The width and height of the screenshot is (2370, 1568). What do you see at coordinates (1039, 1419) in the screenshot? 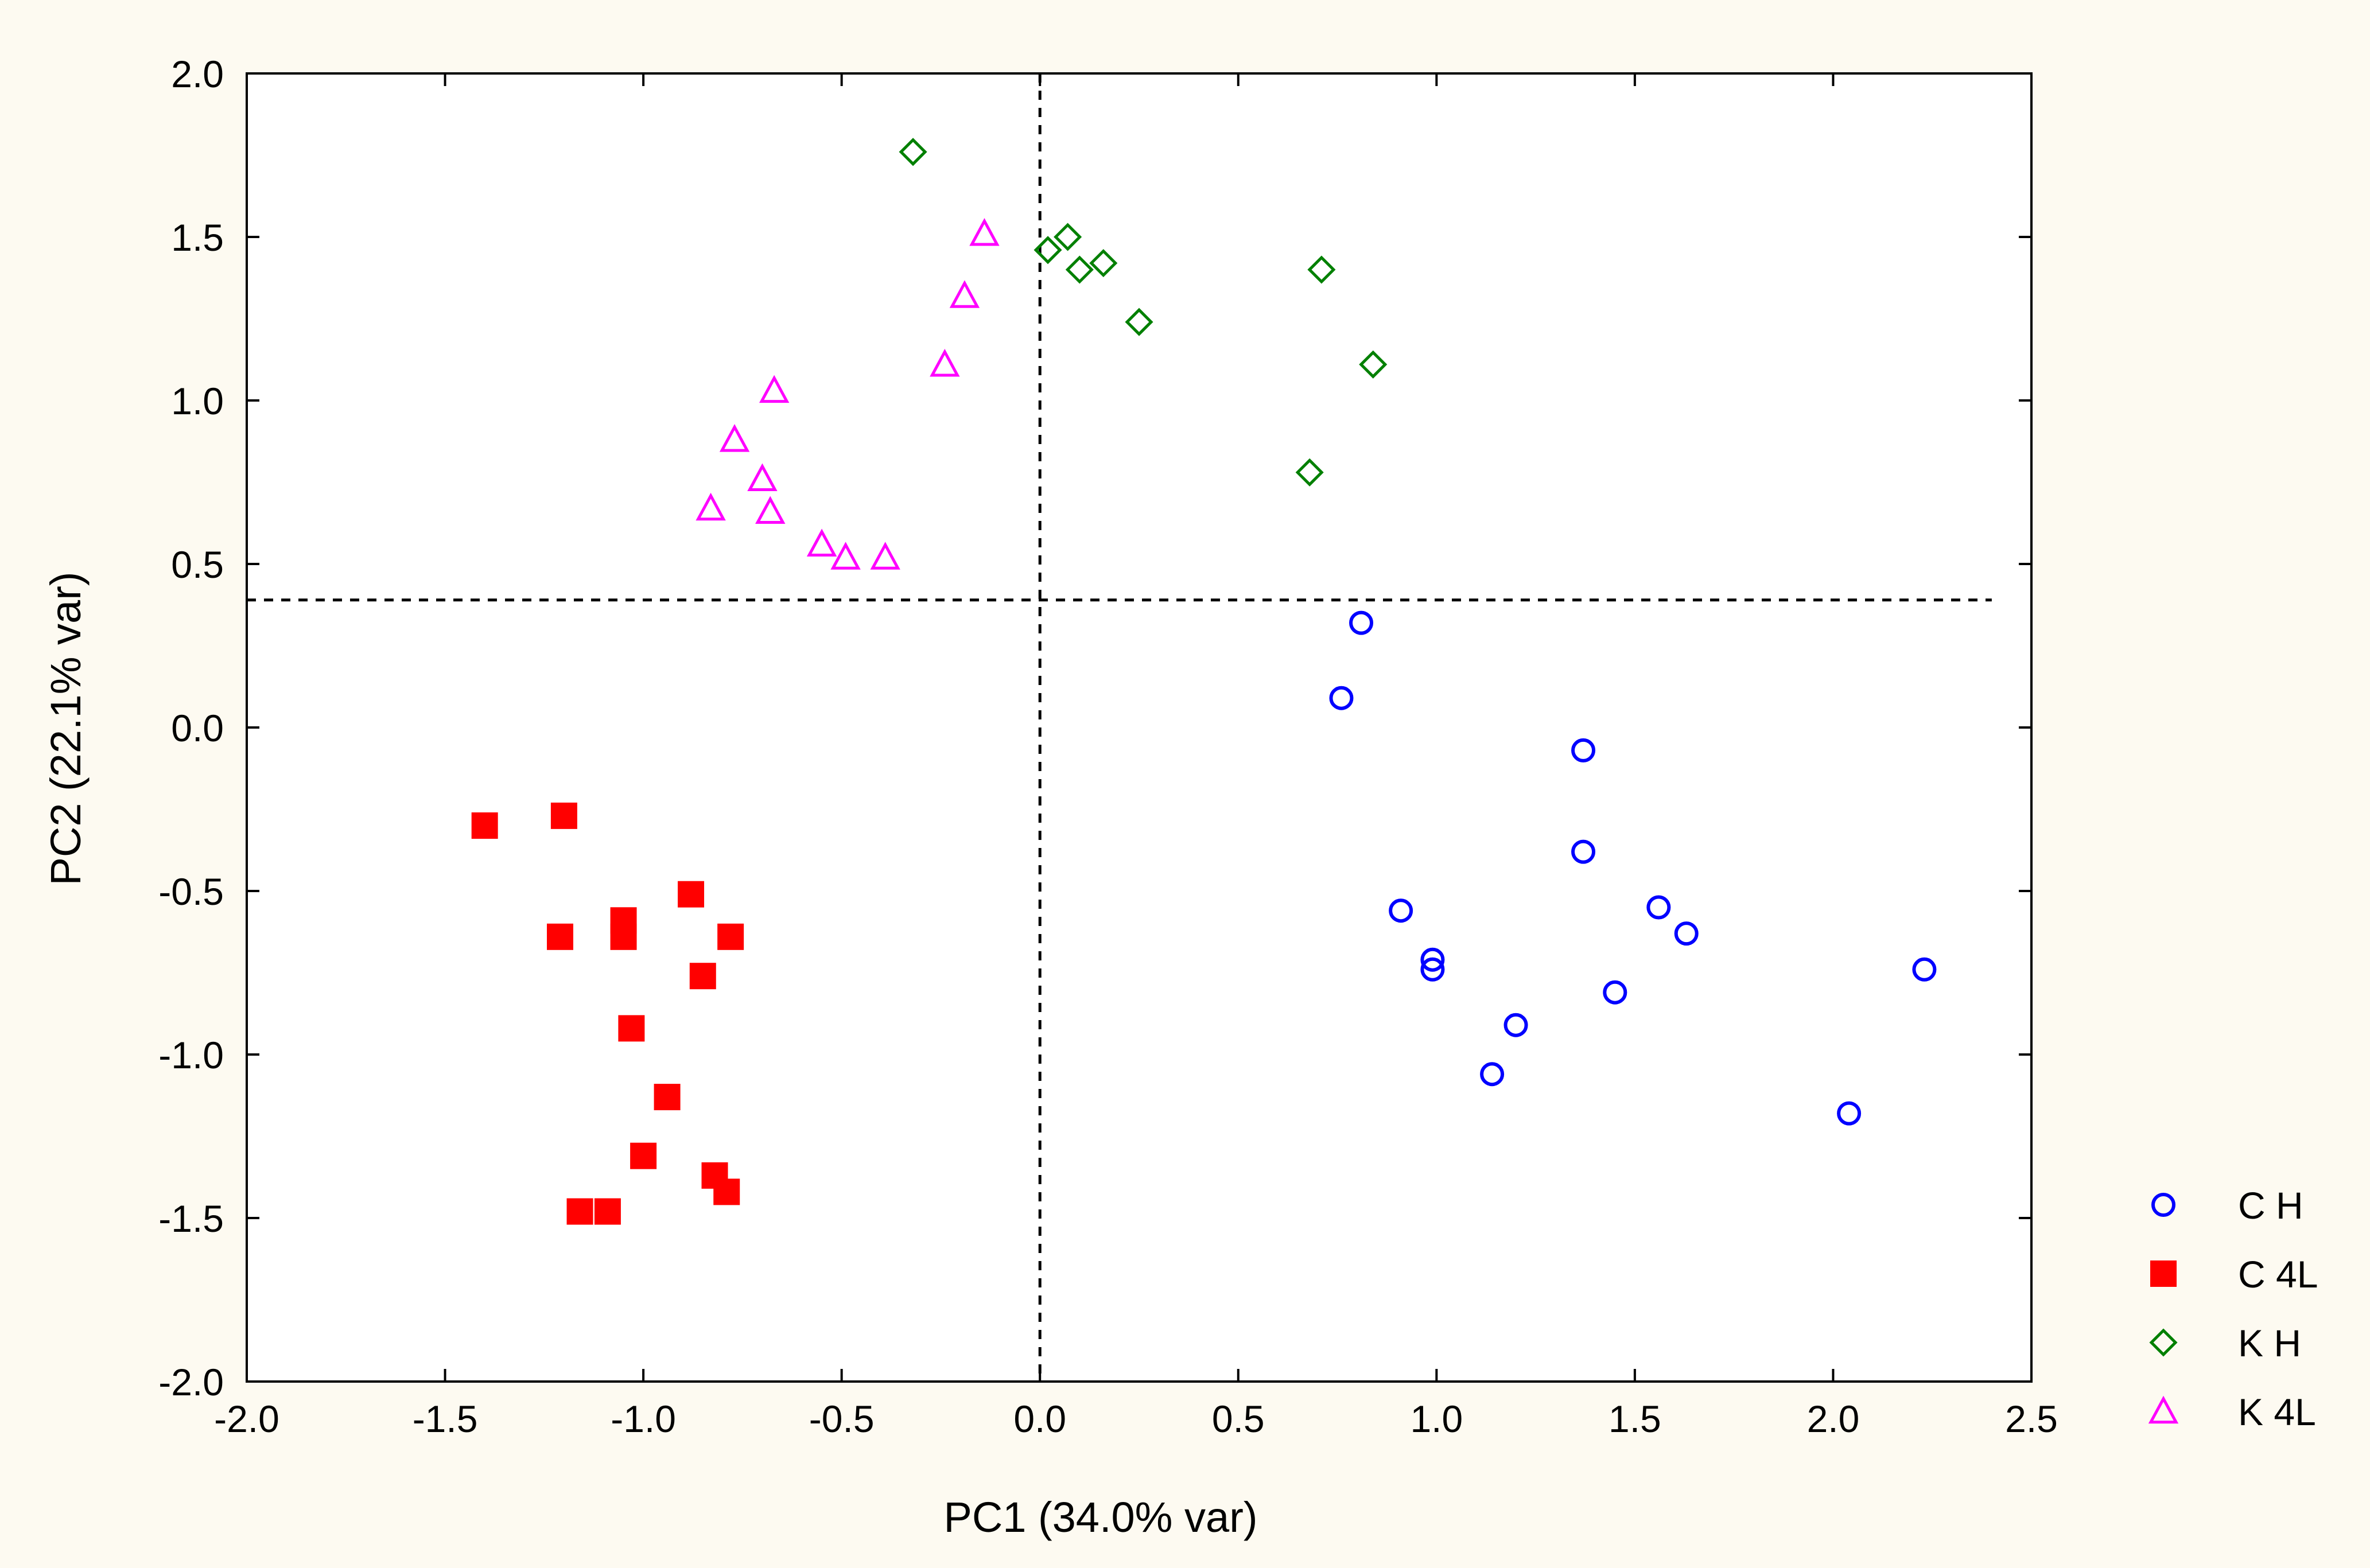
I see `x-tick-label: 0.0` at bounding box center [1039, 1419].